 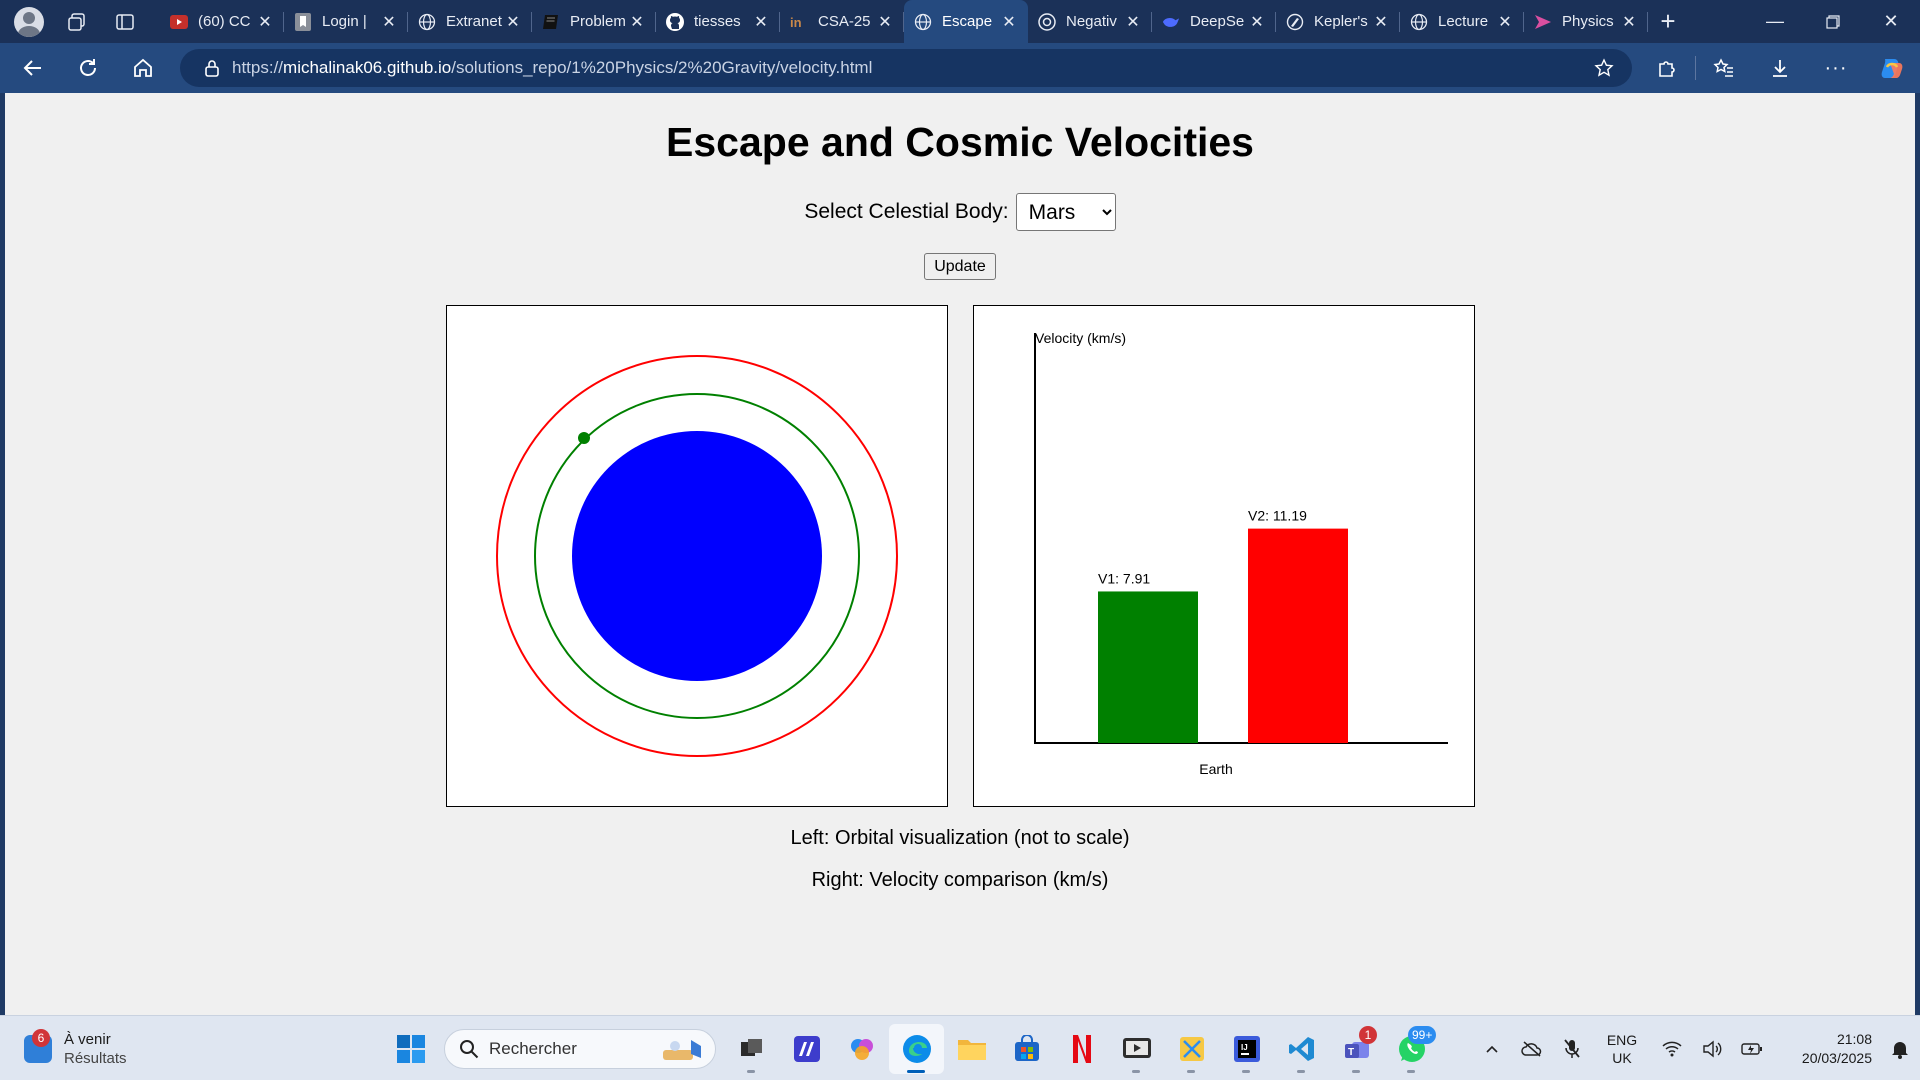 What do you see at coordinates (1217, 21) in the screenshot?
I see `tab-title: DeepSe` at bounding box center [1217, 21].